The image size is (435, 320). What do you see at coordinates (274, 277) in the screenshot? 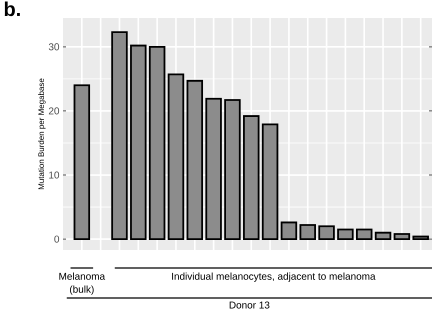
I see `text: Individual melanocytes, adjacent to melanoma` at bounding box center [274, 277].